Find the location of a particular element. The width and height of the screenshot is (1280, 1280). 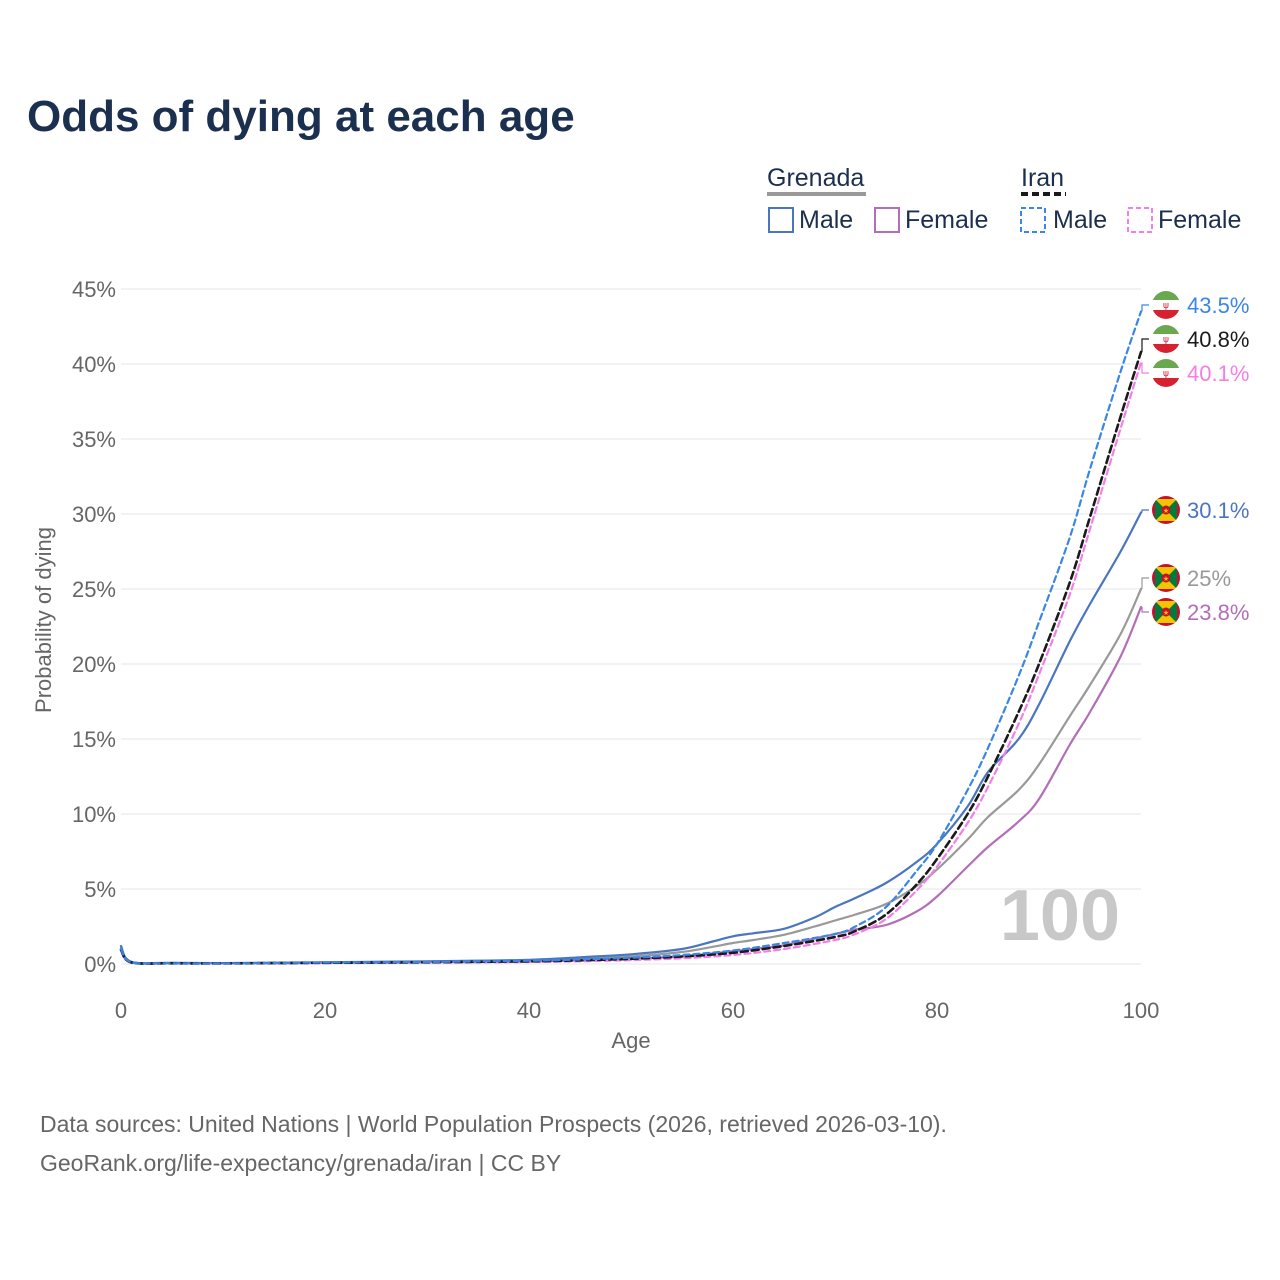

legend-iran-female-label: Female is located at coordinates (1199, 220).